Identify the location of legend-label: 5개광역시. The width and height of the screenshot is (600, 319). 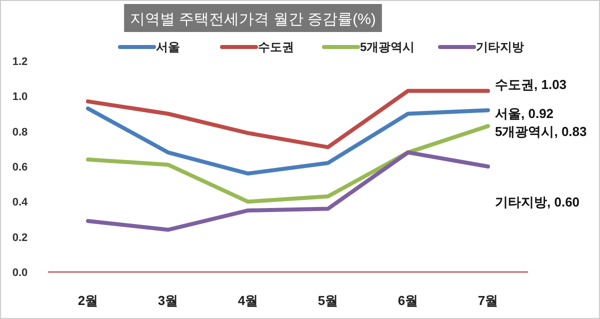
(387, 47).